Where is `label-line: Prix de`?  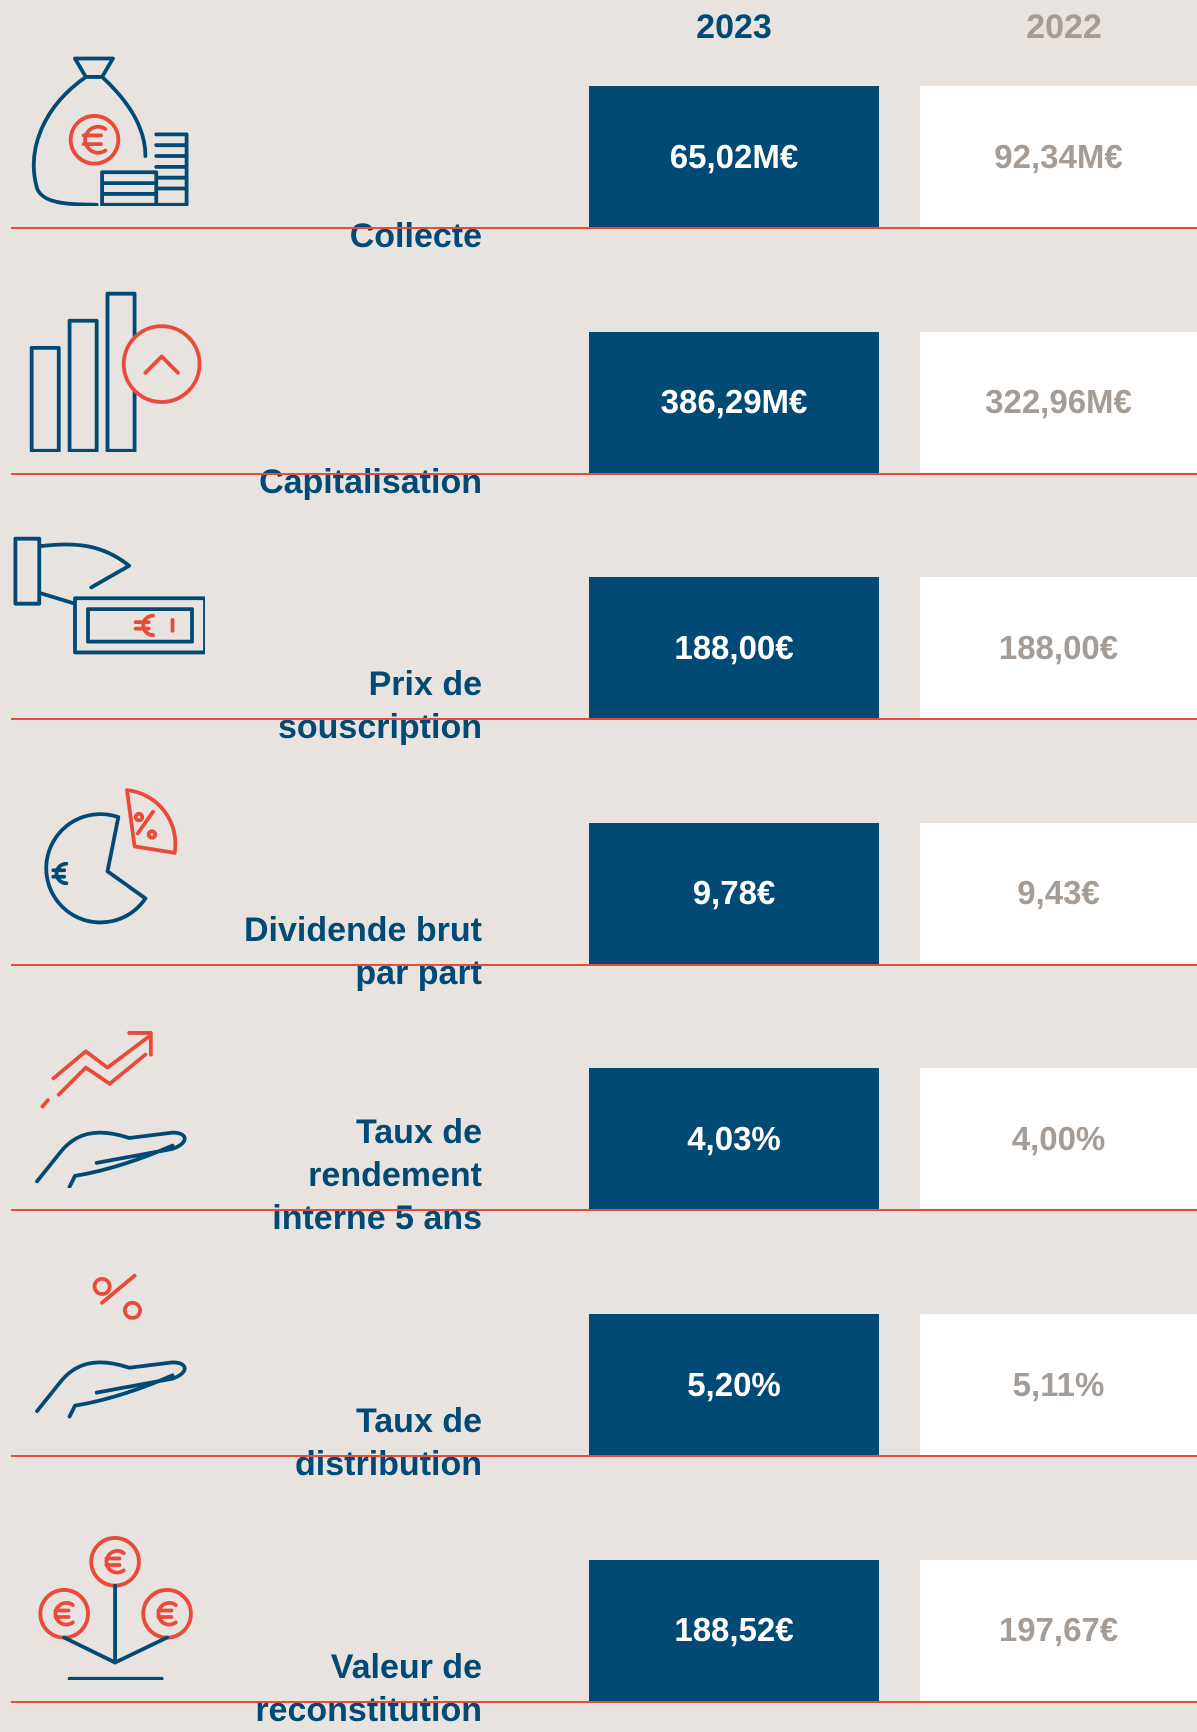 label-line: Prix de is located at coordinates (425, 684).